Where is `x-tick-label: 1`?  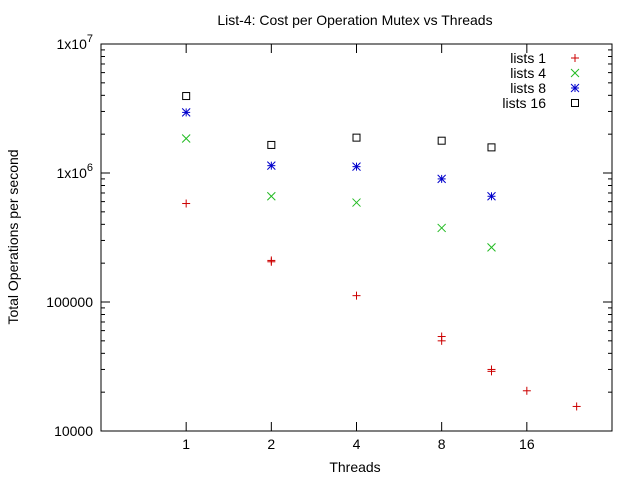 x-tick-label: 1 is located at coordinates (186, 444).